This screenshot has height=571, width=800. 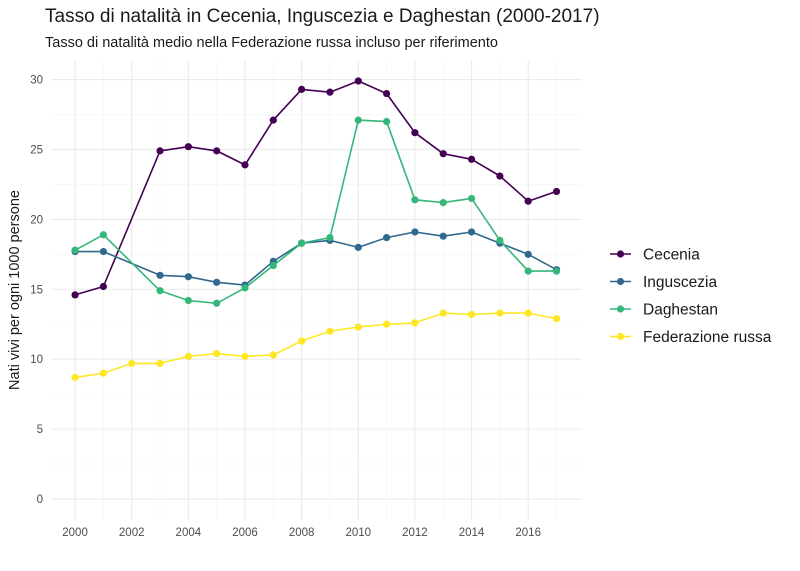 I want to click on y-tick-label: 25, so click(x=36, y=150).